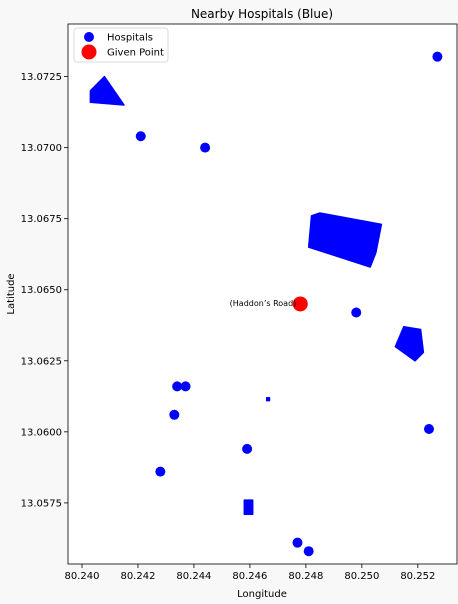 This screenshot has height=604, width=458. I want to click on y-axis-label: Latitude, so click(11, 293).